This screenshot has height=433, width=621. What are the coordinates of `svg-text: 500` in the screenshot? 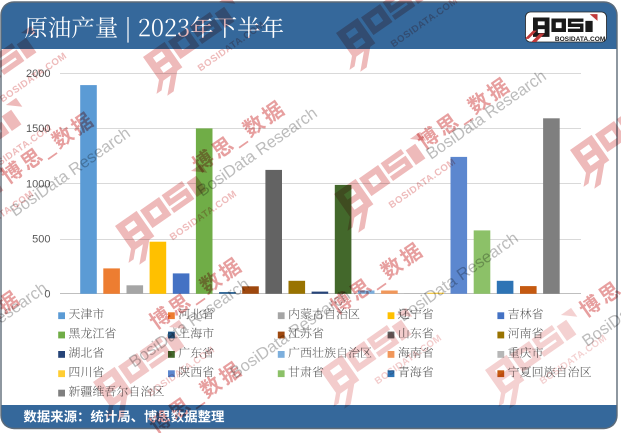 It's located at (41, 240).